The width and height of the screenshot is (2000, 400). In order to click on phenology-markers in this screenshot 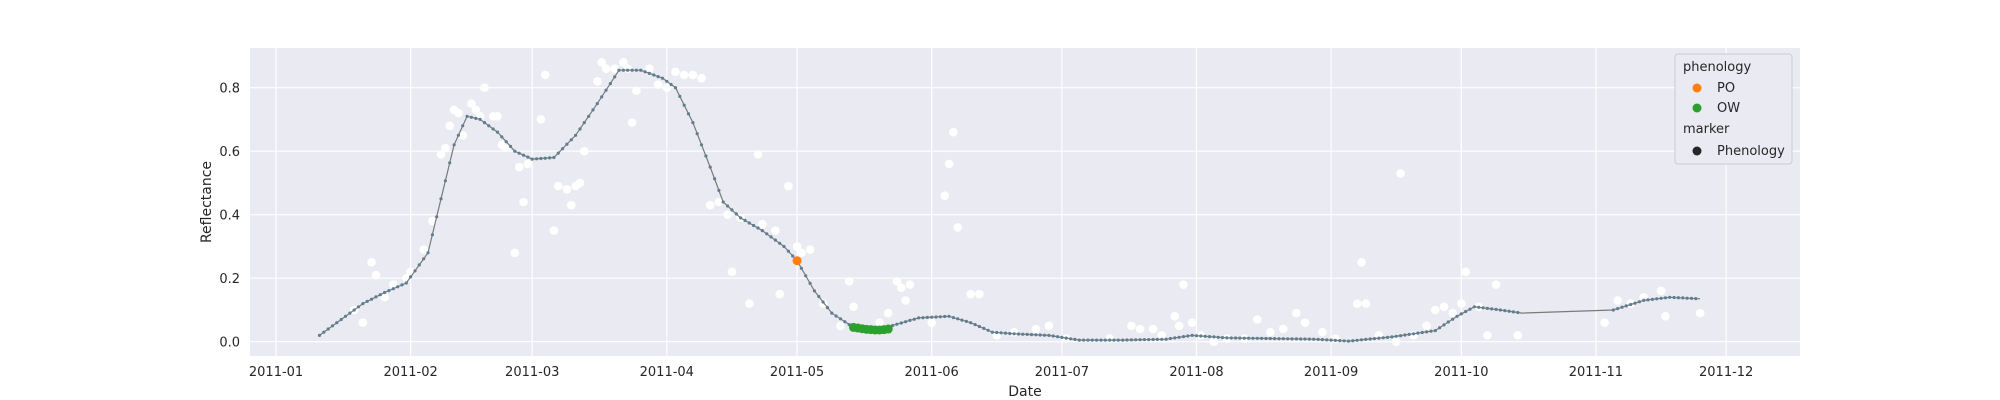, I will do `click(842, 295)`.